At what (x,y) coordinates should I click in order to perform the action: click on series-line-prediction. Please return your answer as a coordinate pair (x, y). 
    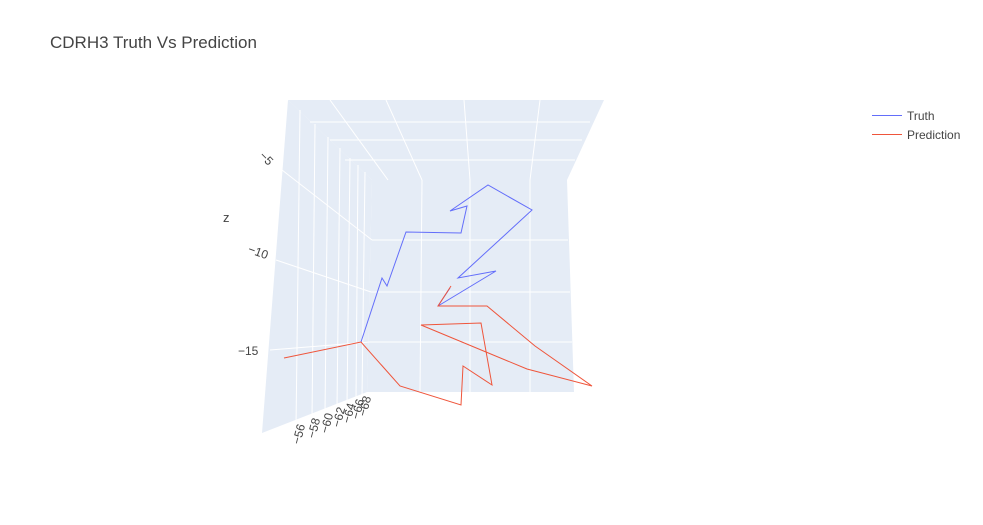
    Looking at the image, I should click on (438, 345).